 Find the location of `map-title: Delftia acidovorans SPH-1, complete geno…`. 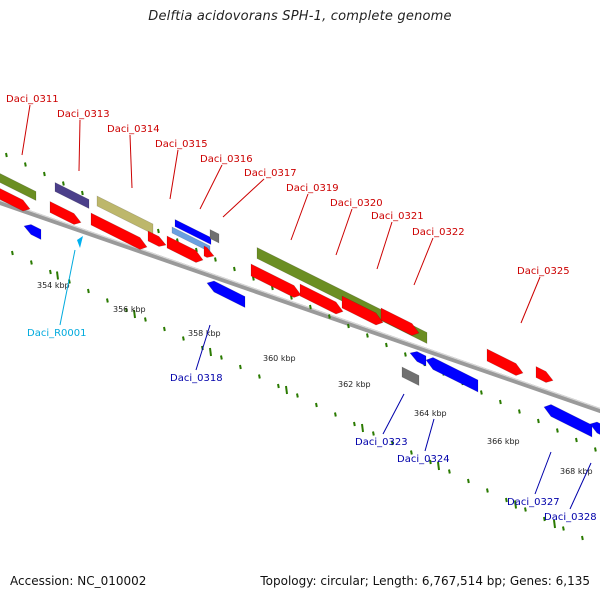

map-title: Delftia acidovorans SPH-1, complete geno… is located at coordinates (300, 16).